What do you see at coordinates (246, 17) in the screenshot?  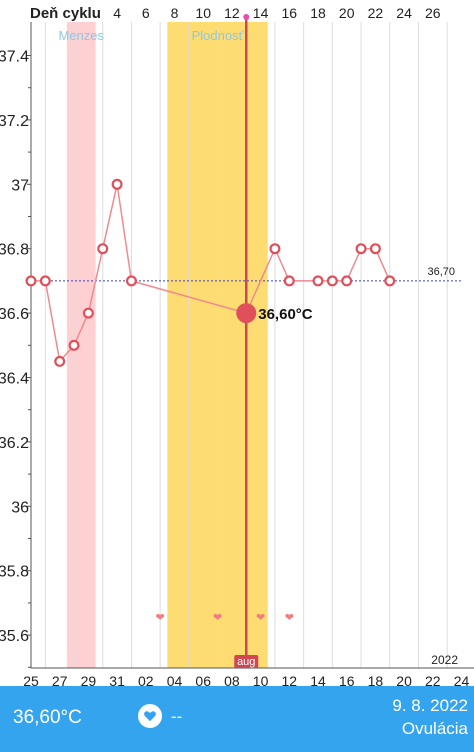 I see `selected-day-dot` at bounding box center [246, 17].